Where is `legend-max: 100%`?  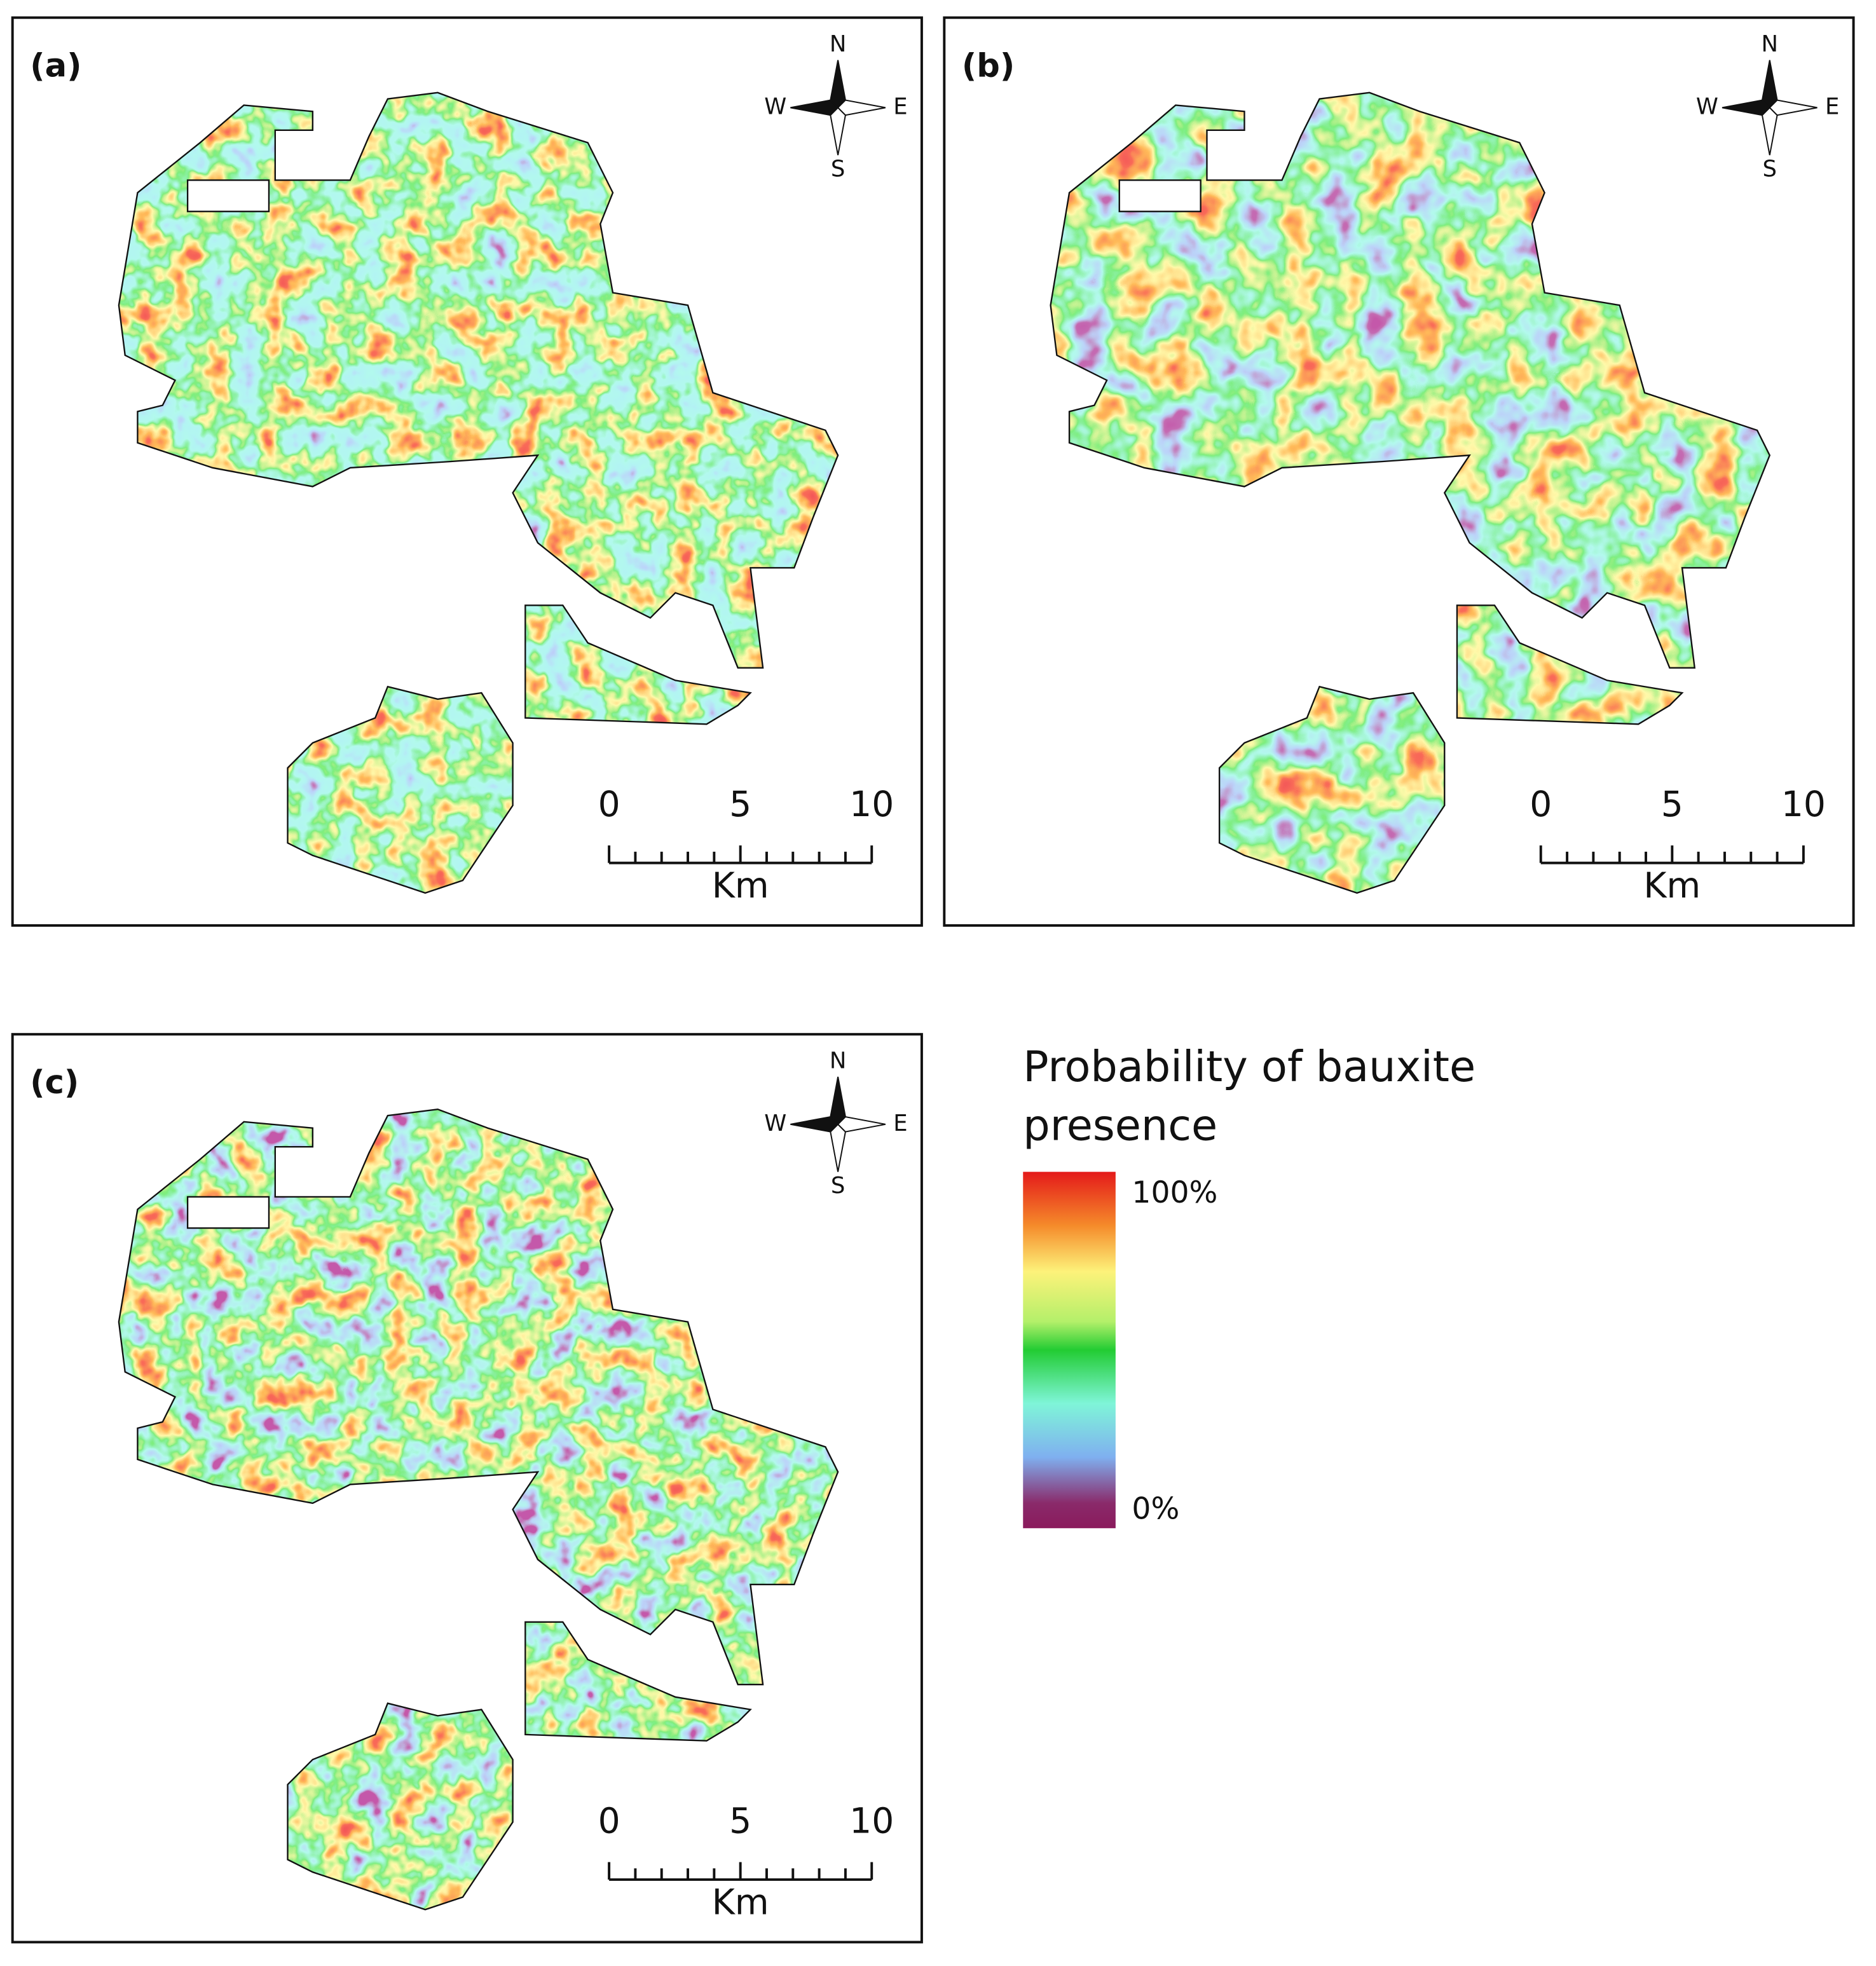 legend-max: 100% is located at coordinates (1175, 1192).